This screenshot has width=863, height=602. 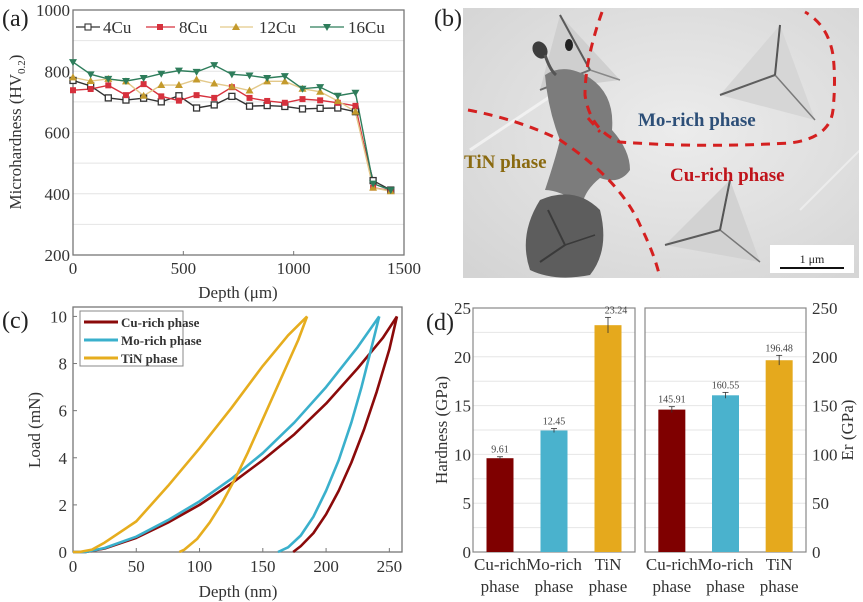 What do you see at coordinates (63, 458) in the screenshot?
I see `y-tick-label: 4` at bounding box center [63, 458].